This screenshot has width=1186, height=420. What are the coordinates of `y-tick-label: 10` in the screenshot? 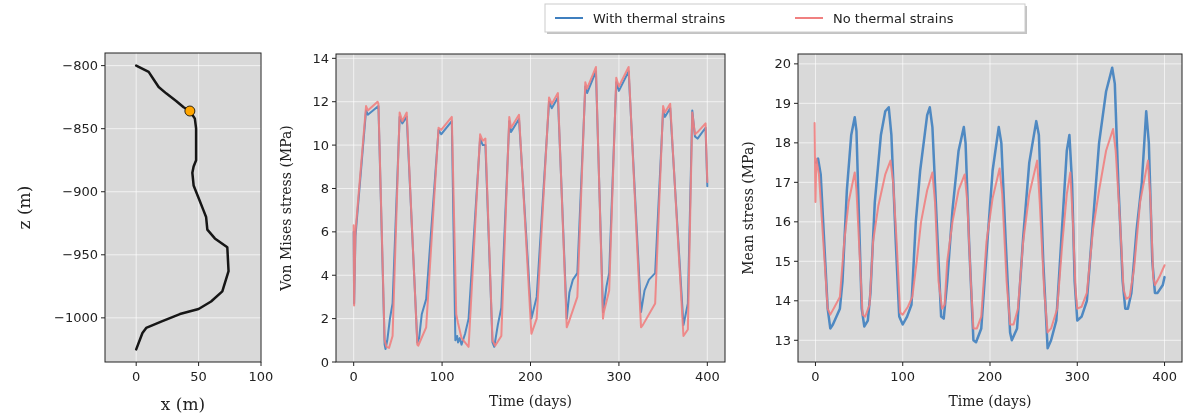 It's located at (320, 145).